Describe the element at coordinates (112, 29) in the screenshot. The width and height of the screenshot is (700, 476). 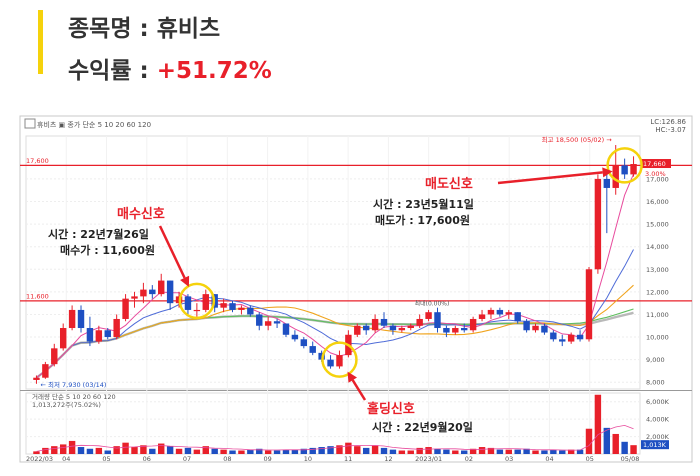
I see `stock-label: 종목명 :` at that location.